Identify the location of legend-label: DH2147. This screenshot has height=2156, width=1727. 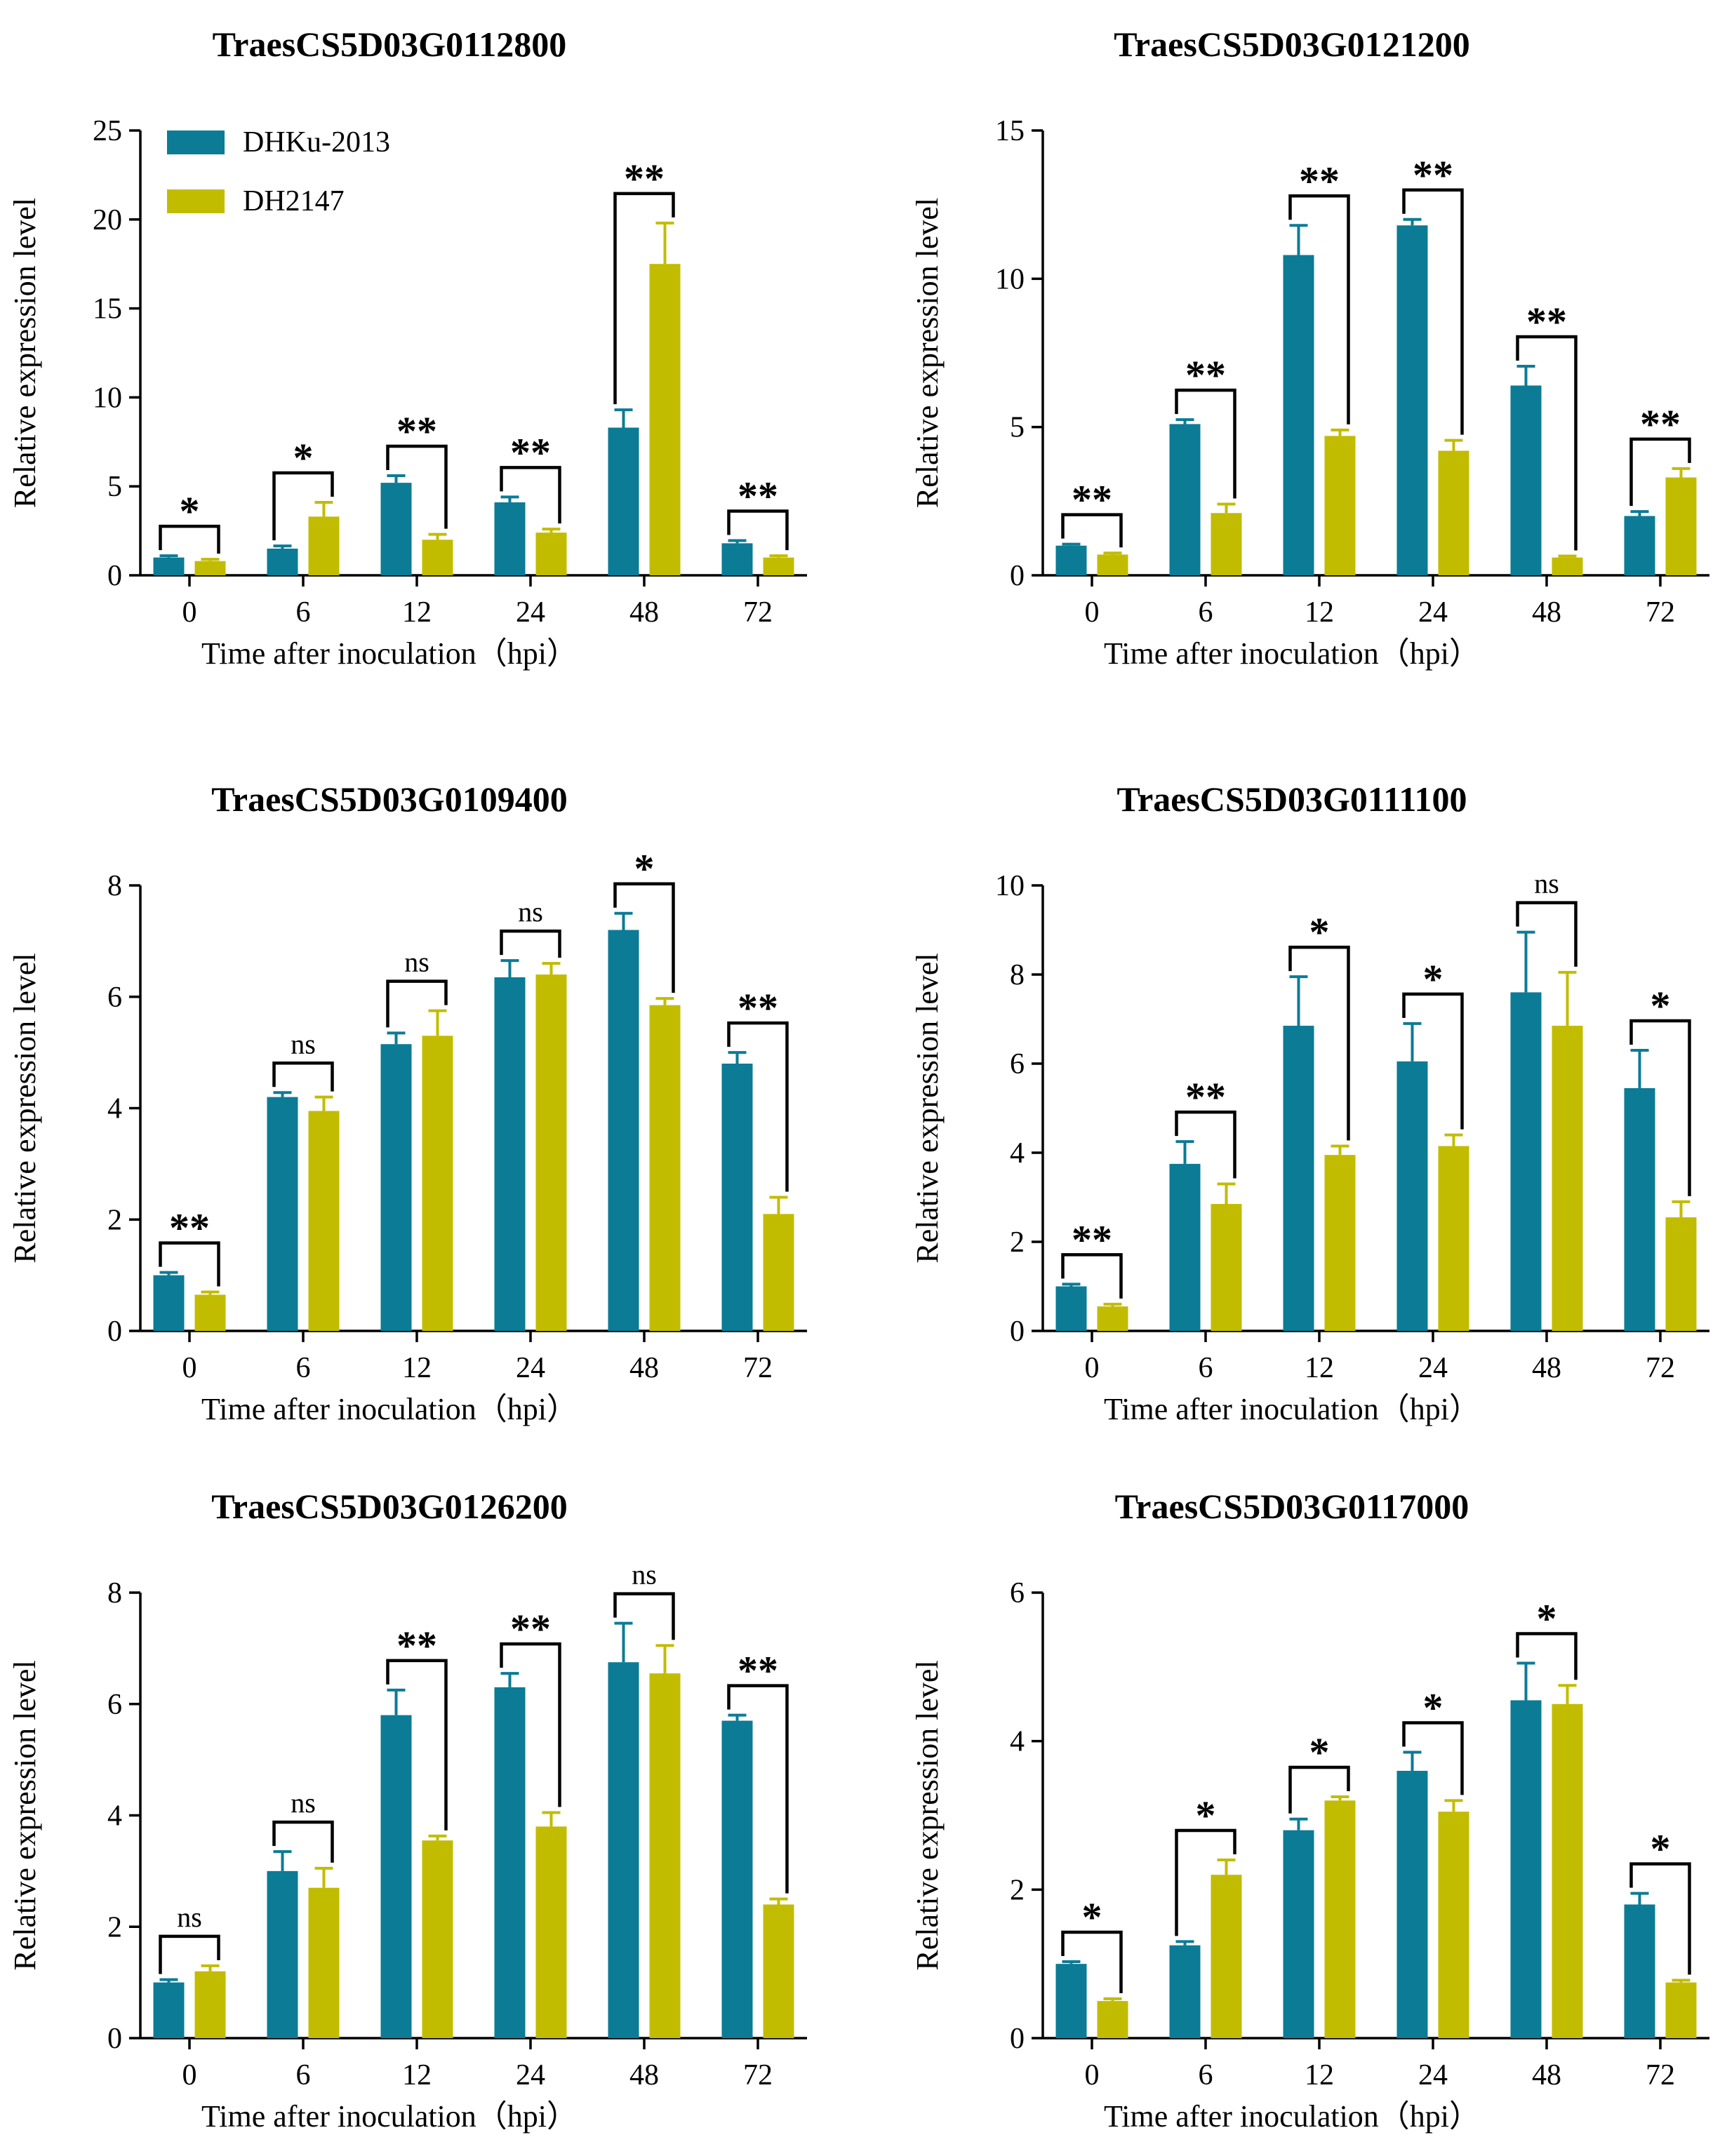
(294, 201).